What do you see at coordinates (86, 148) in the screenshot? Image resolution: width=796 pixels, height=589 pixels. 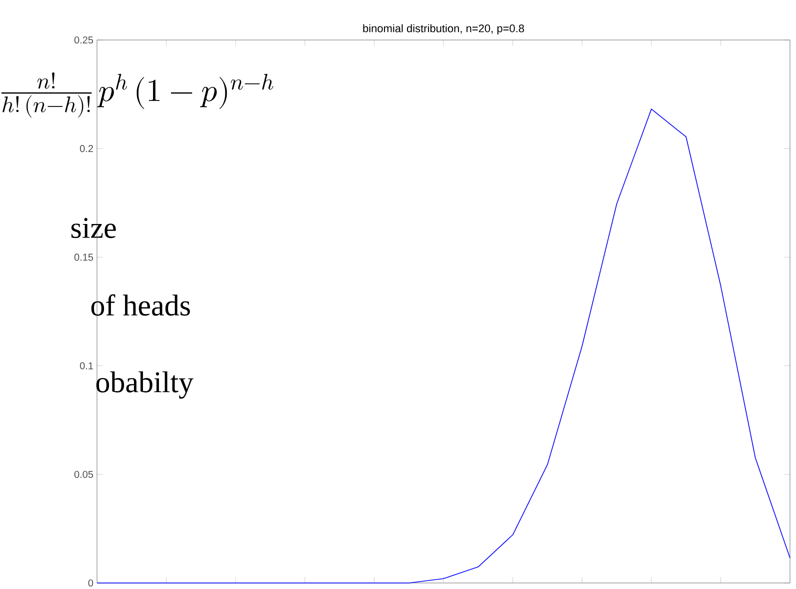 I see `y-tick-label: 0.2` at bounding box center [86, 148].